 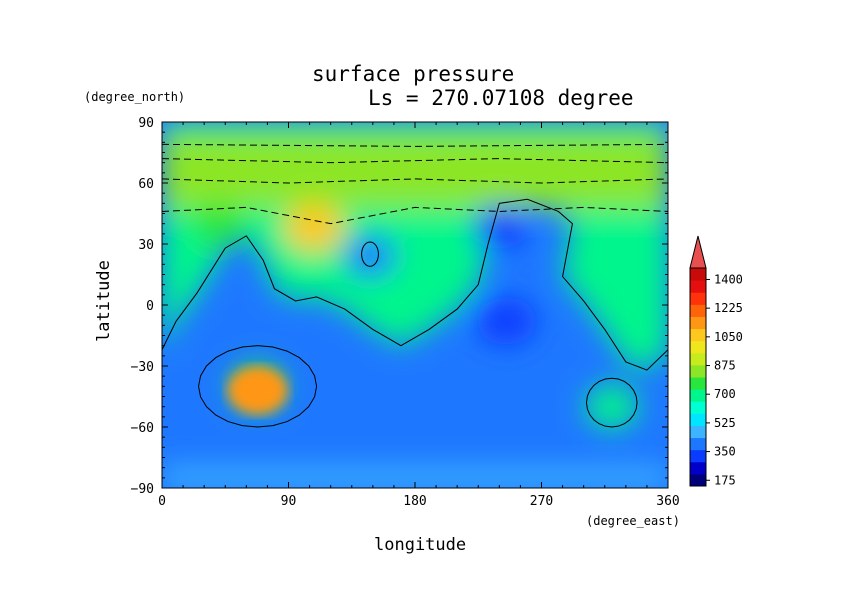 I want to click on colorbar-label: 875, so click(x=725, y=366).